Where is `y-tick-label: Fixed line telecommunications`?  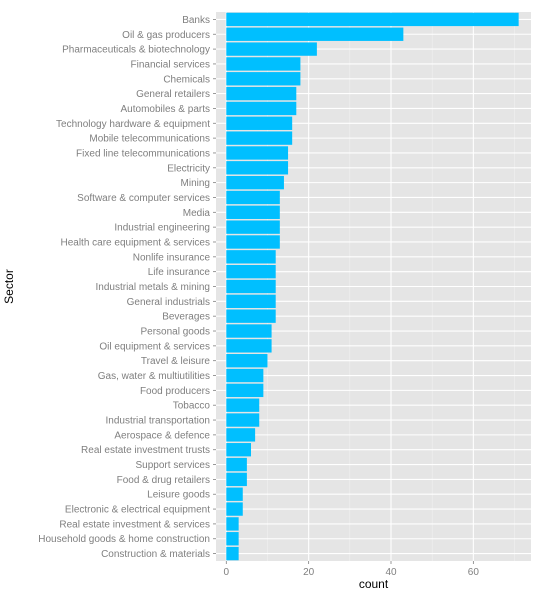
y-tick-label: Fixed line telecommunications is located at coordinates (143, 153).